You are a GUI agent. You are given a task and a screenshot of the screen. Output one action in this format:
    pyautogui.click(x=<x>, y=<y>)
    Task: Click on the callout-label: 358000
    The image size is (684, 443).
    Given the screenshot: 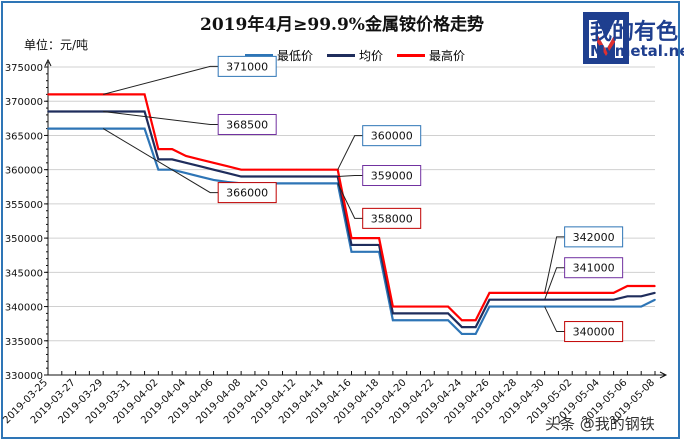 What is the action you would take?
    pyautogui.click(x=392, y=218)
    